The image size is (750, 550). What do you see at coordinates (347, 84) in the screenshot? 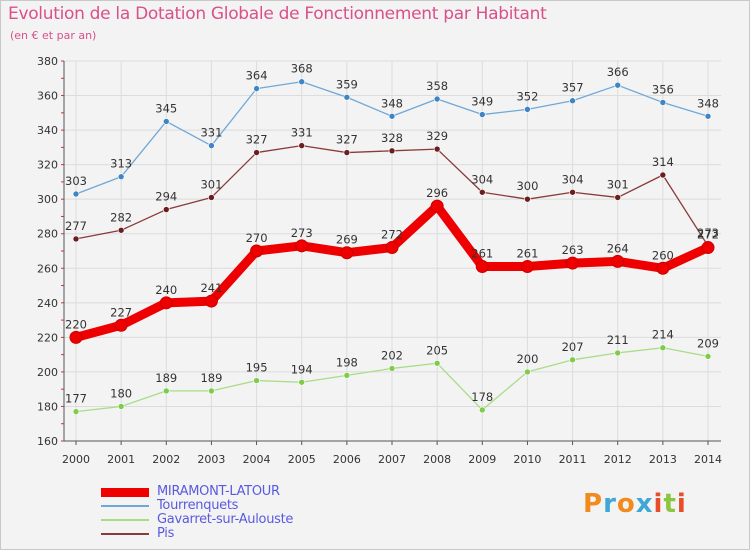
I see `data-label: 359` at bounding box center [347, 84].